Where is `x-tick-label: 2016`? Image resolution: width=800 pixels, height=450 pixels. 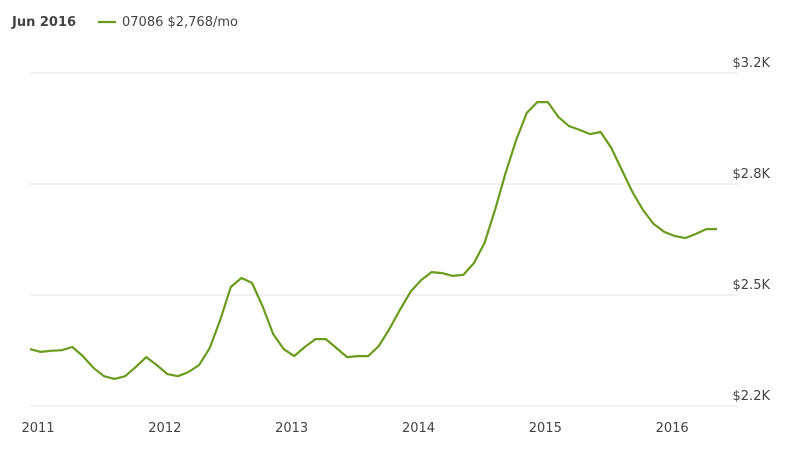
x-tick-label: 2016 is located at coordinates (672, 428).